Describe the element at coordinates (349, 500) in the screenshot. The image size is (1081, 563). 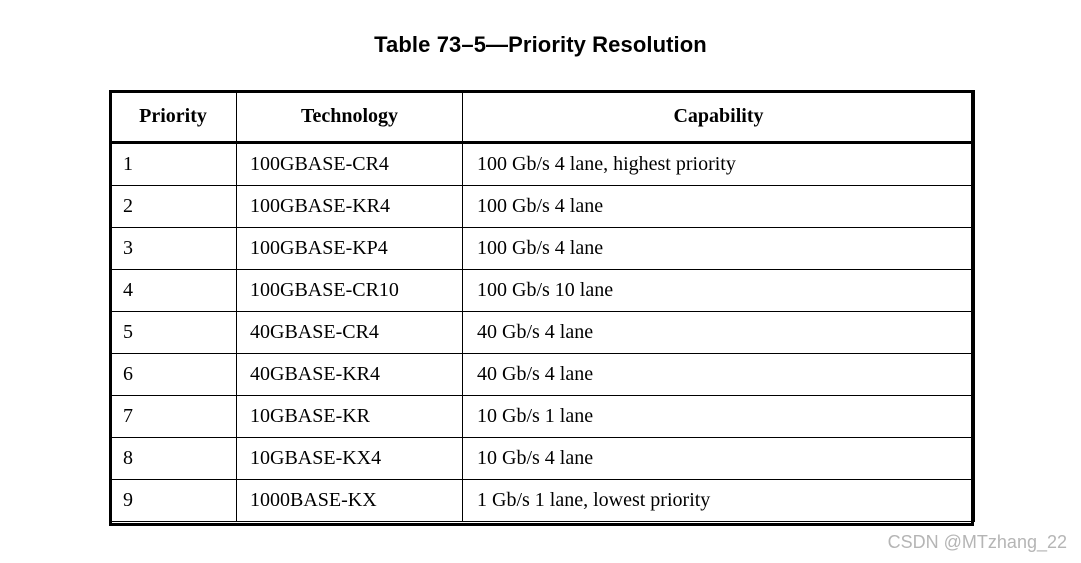
I see `technology-cell: 1000BASE-KX` at that location.